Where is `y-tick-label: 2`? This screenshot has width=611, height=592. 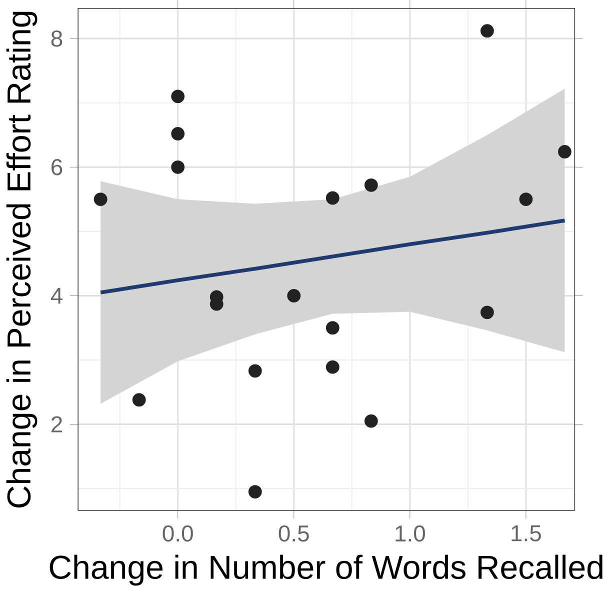 y-tick-label: 2 is located at coordinates (57, 424).